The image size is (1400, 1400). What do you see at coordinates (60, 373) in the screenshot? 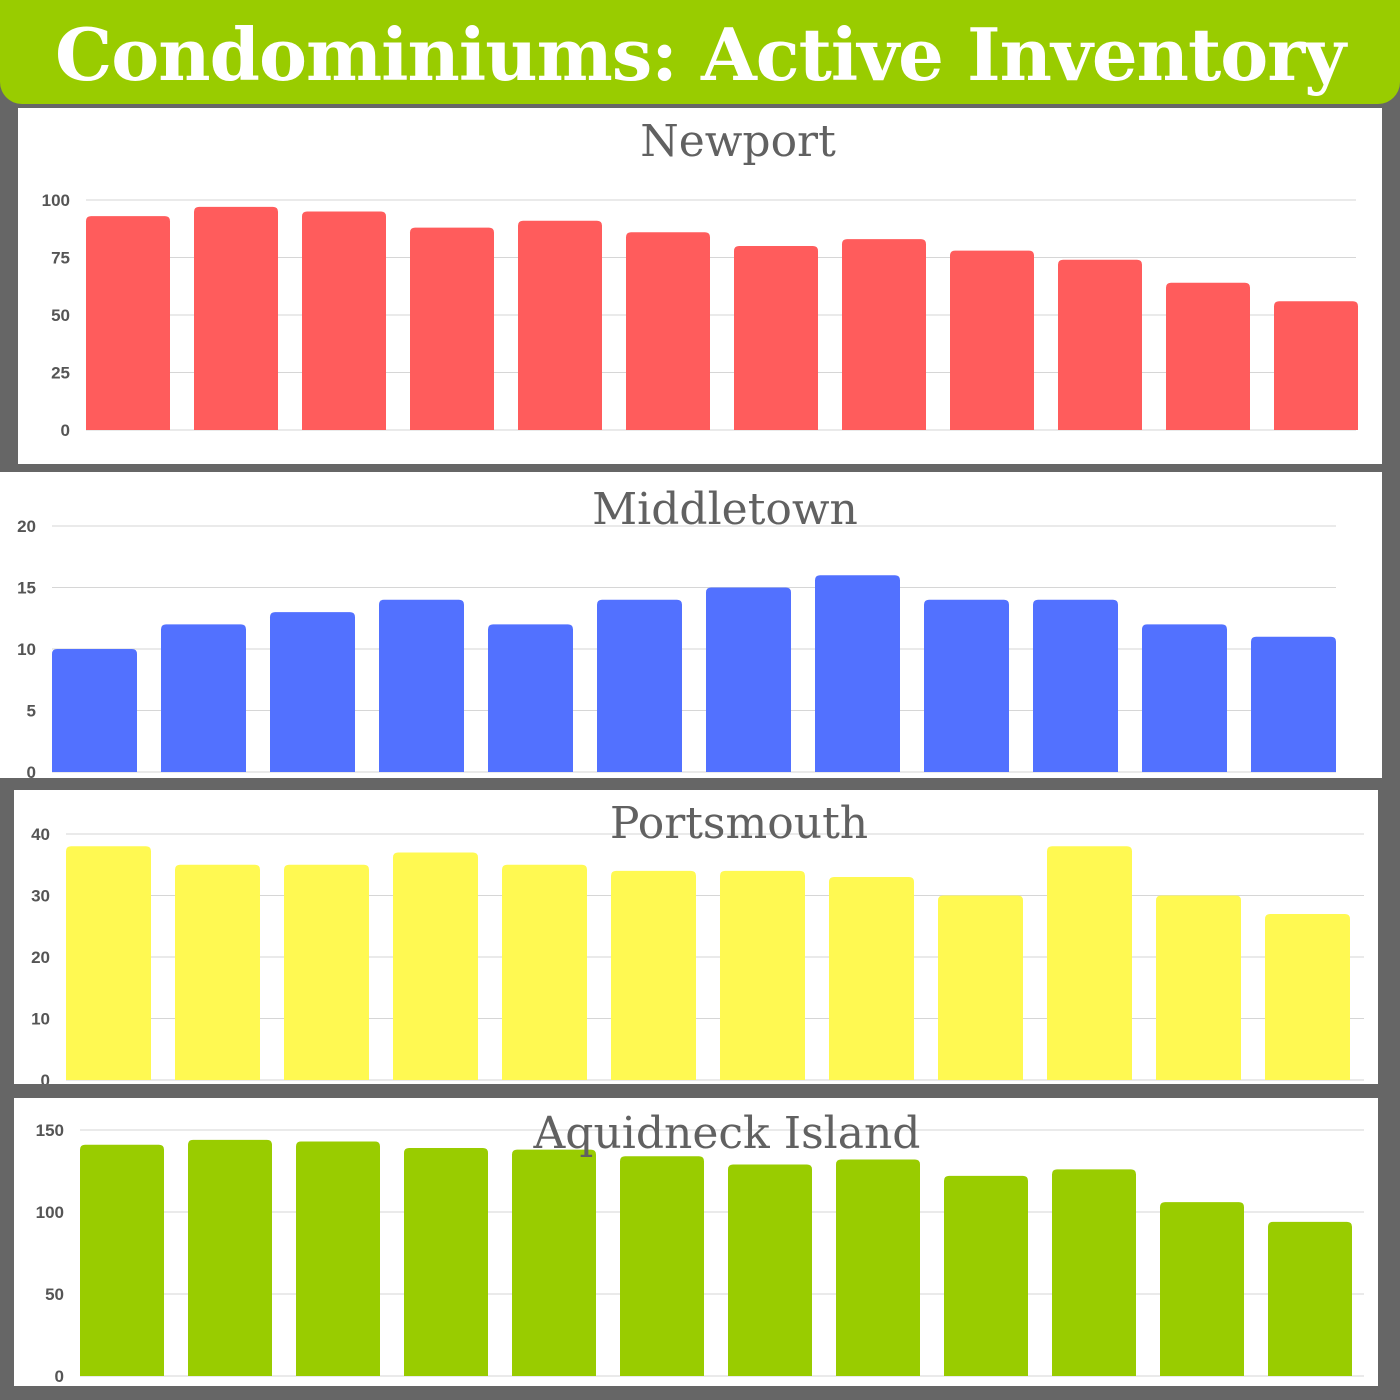
I see `newport-y-tick-label: 25` at bounding box center [60, 373].